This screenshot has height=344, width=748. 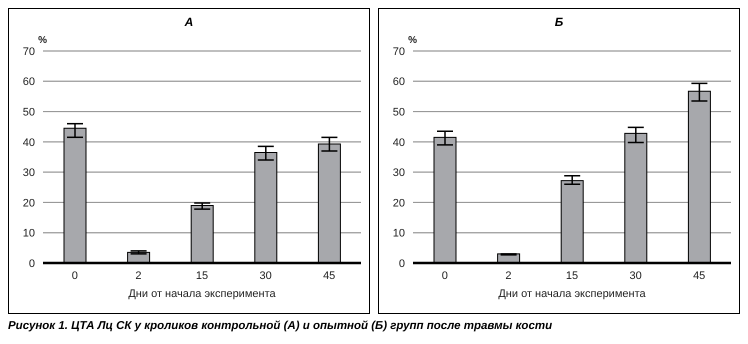 What do you see at coordinates (189, 22) in the screenshot?
I see `chart-title: А` at bounding box center [189, 22].